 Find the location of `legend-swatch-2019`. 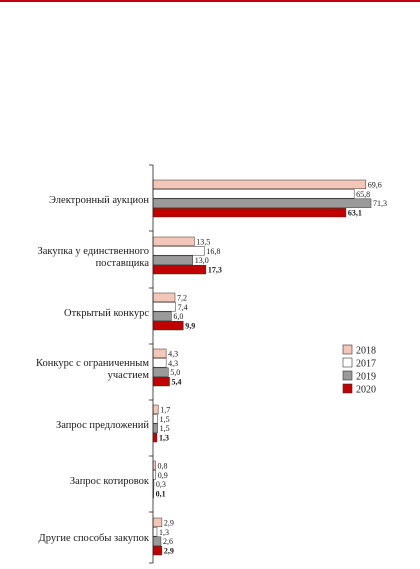

legend-swatch-2019 is located at coordinates (347, 375).